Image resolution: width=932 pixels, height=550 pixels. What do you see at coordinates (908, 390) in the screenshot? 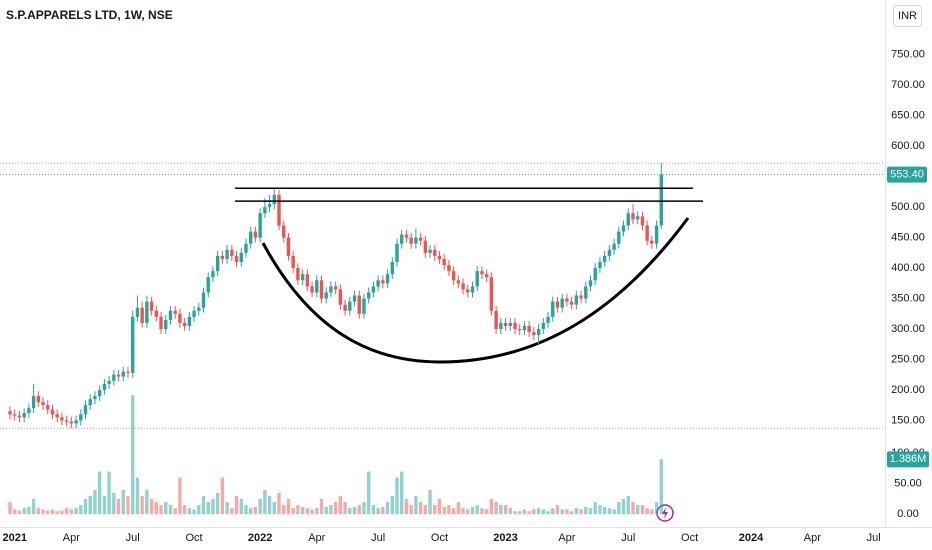
I see `y-tick-label: 200.00` at bounding box center [908, 390].